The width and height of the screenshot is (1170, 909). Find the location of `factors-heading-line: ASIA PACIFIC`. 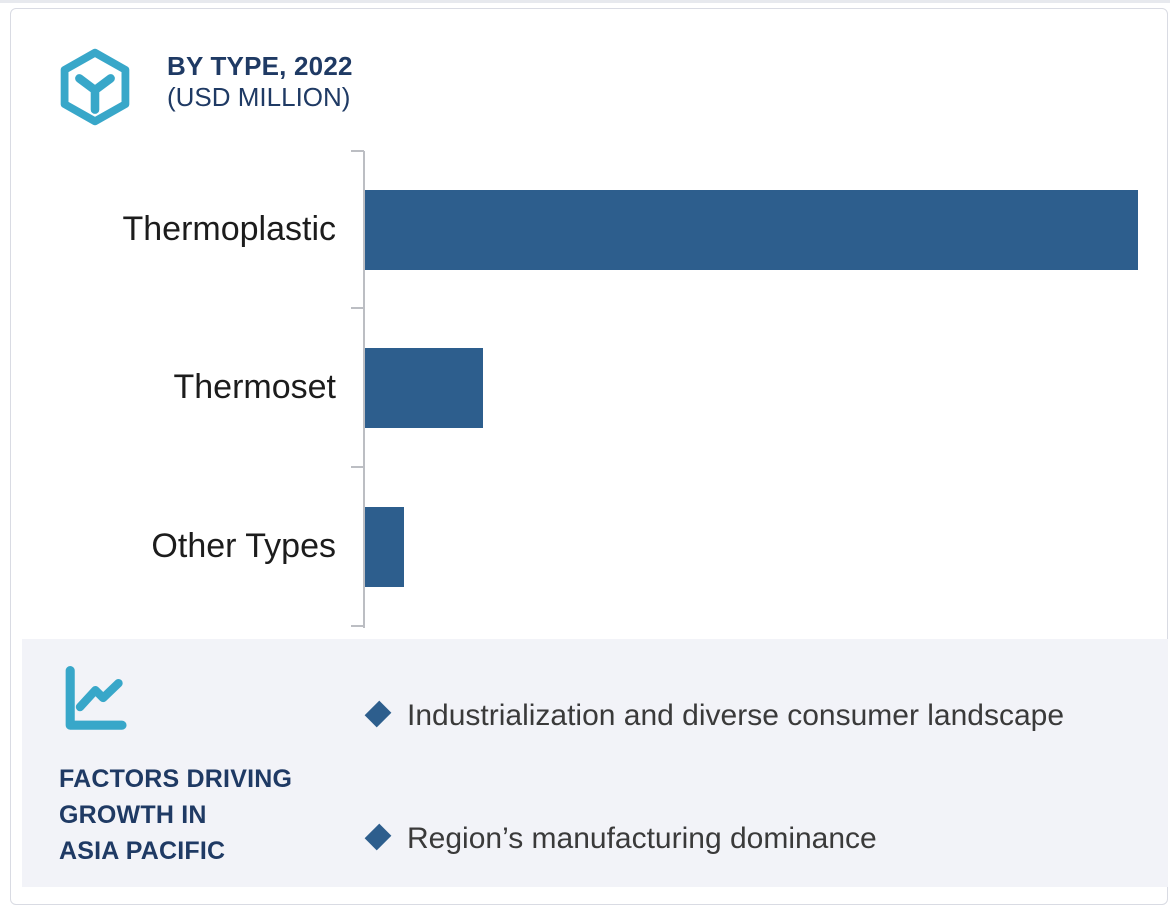

factors-heading-line: ASIA PACIFIC is located at coordinates (142, 851).